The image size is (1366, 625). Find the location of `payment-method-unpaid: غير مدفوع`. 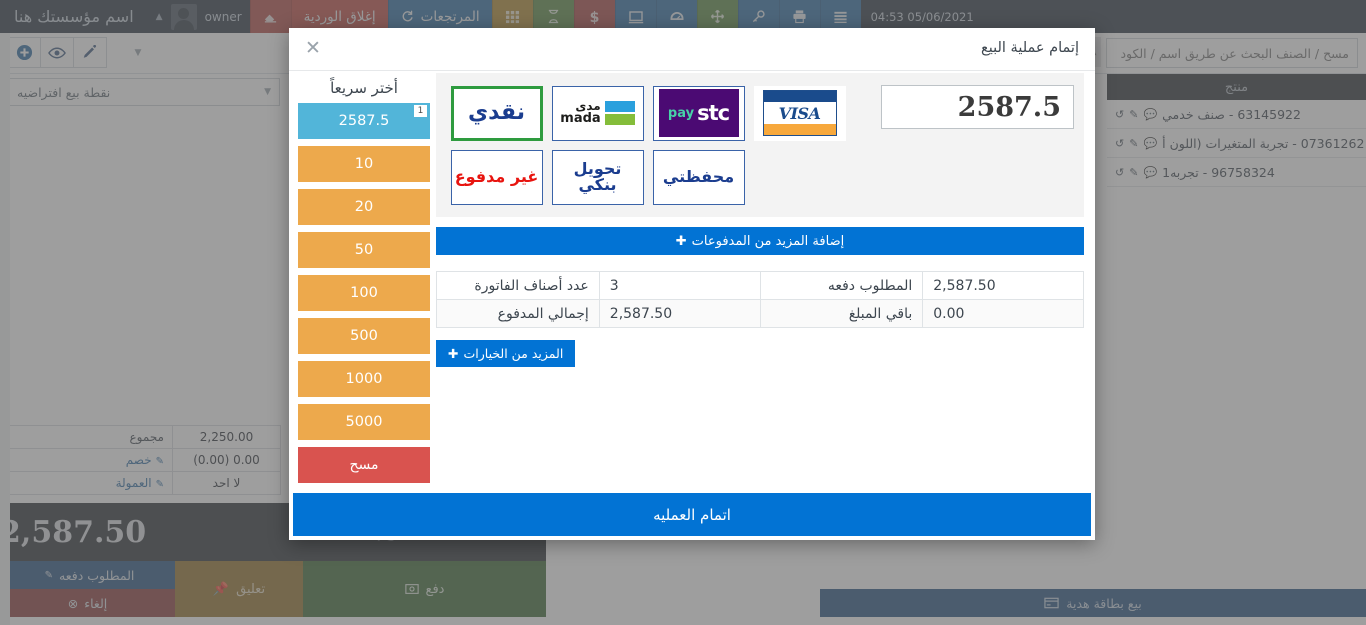

payment-method-unpaid: غير مدفوع is located at coordinates (496, 177).